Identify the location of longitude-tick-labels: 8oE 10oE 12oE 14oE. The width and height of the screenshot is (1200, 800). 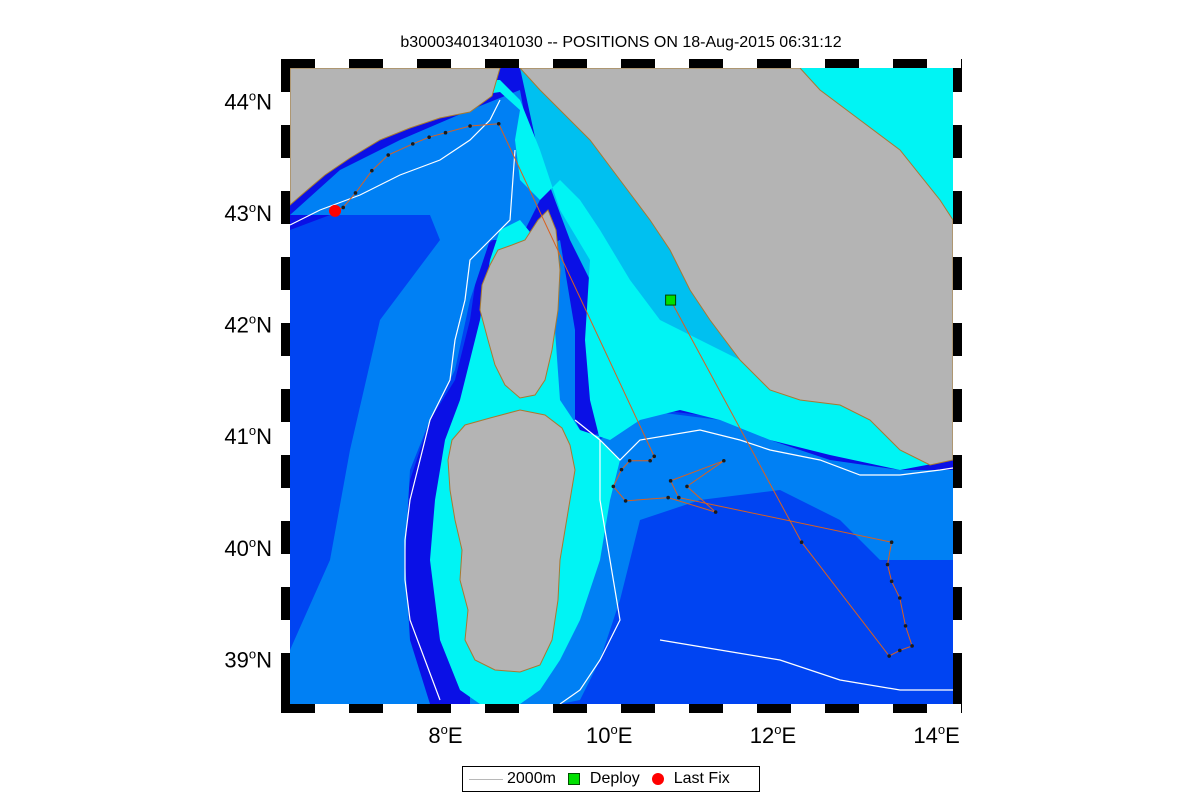
(693, 735).